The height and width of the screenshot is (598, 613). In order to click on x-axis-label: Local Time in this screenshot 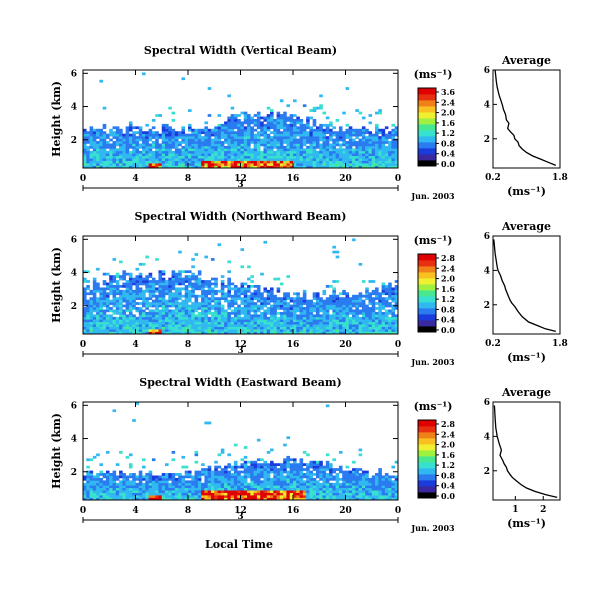, I will do `click(239, 544)`.